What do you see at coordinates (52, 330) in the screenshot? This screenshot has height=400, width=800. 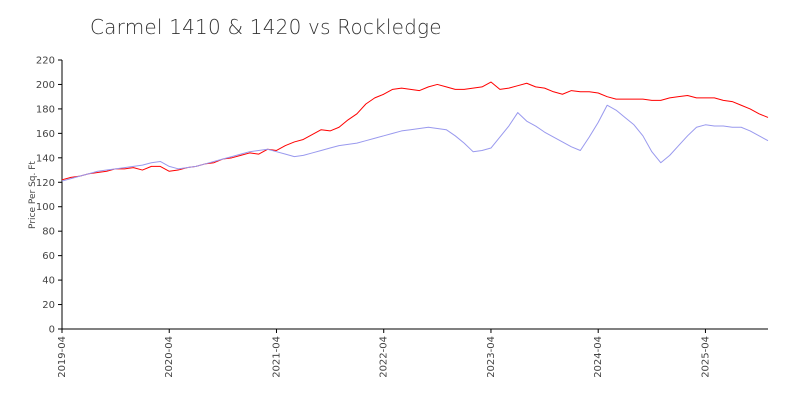 I see `y-tick-label: 0` at bounding box center [52, 330].